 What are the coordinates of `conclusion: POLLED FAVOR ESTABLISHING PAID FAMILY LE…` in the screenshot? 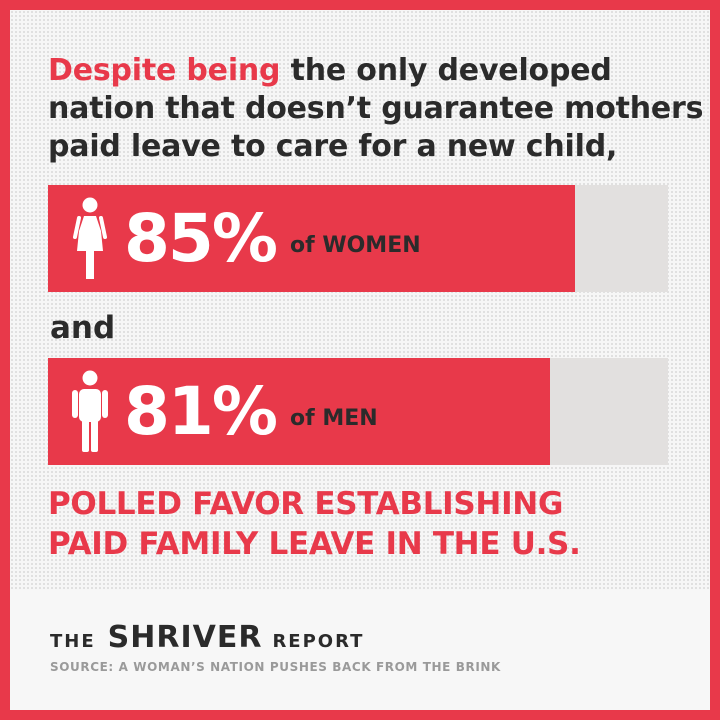 It's located at (373, 524).